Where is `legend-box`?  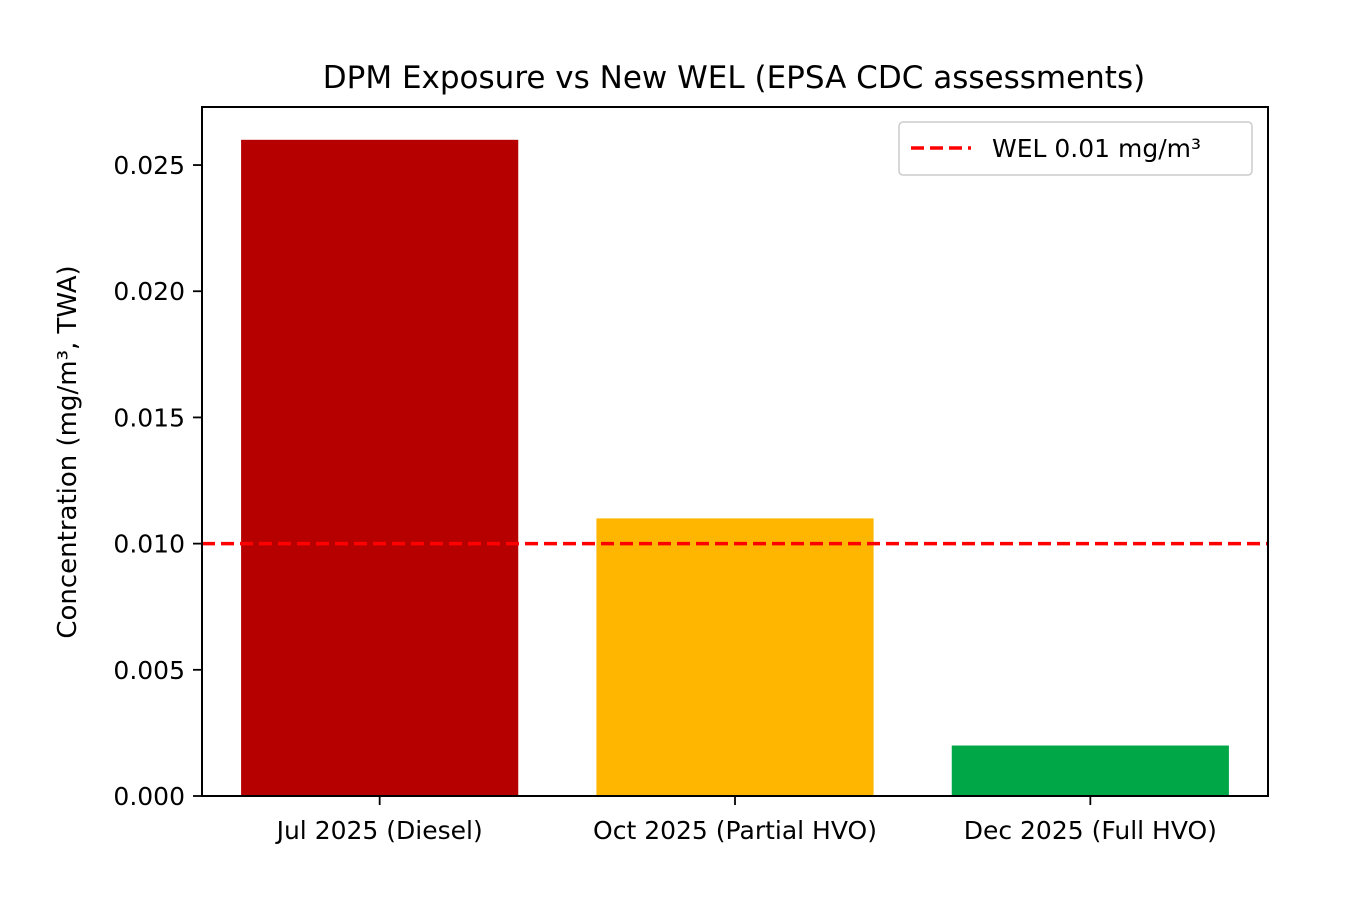 legend-box is located at coordinates (1075, 148).